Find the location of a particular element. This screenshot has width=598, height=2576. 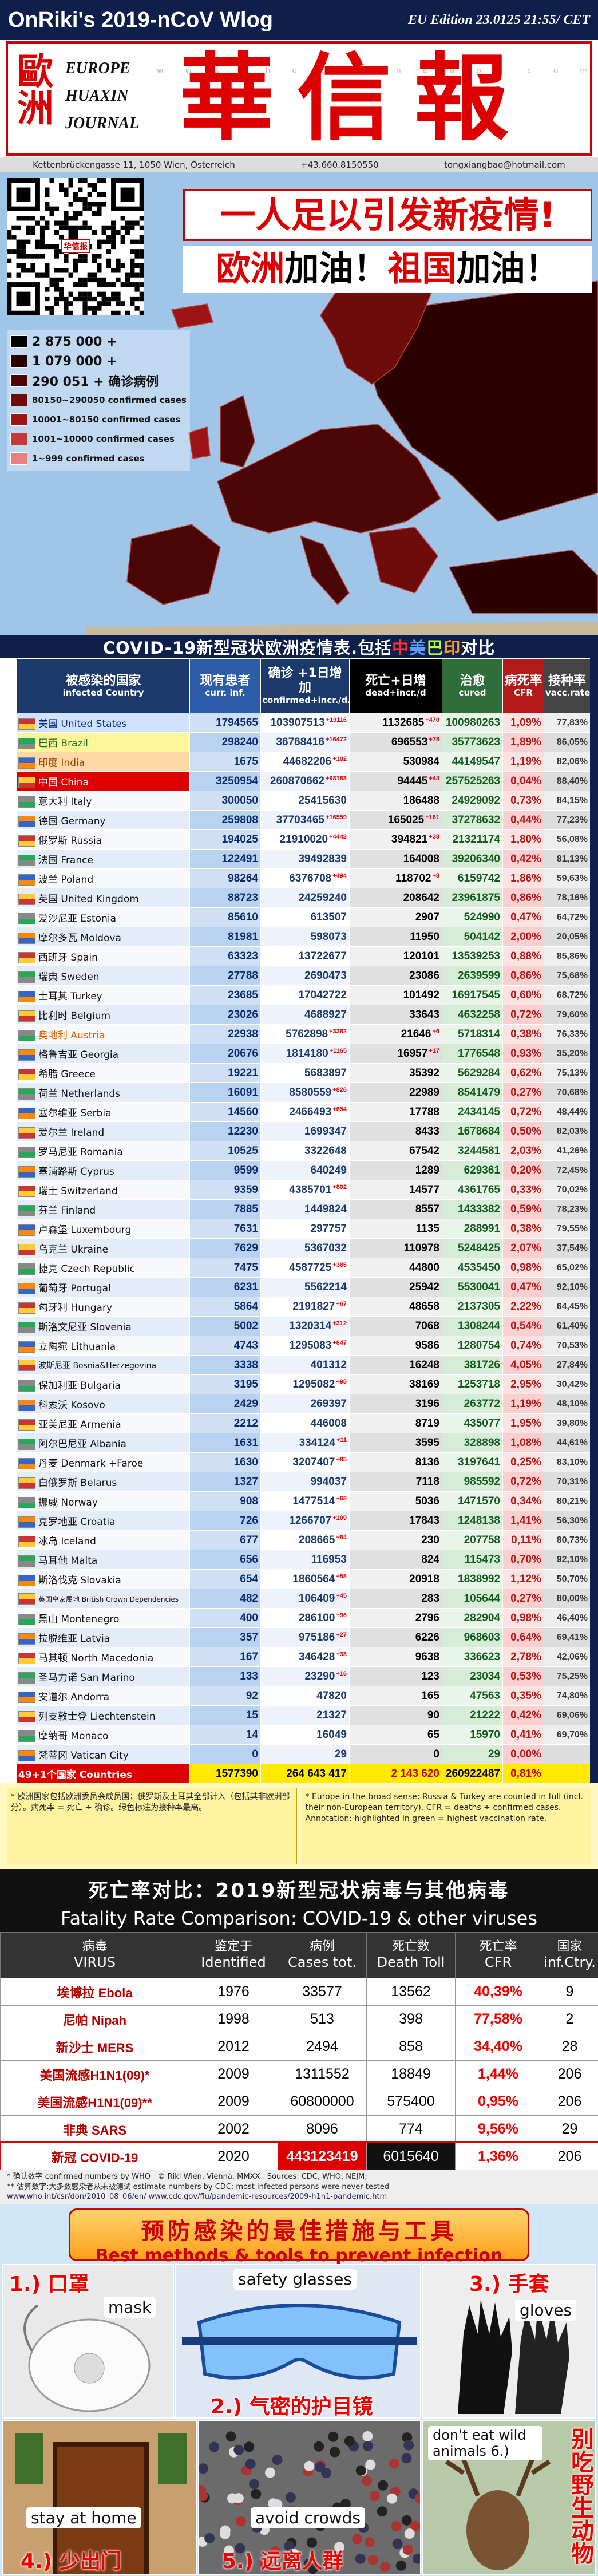

dead-cell-incr: +6 is located at coordinates (436, 1031).